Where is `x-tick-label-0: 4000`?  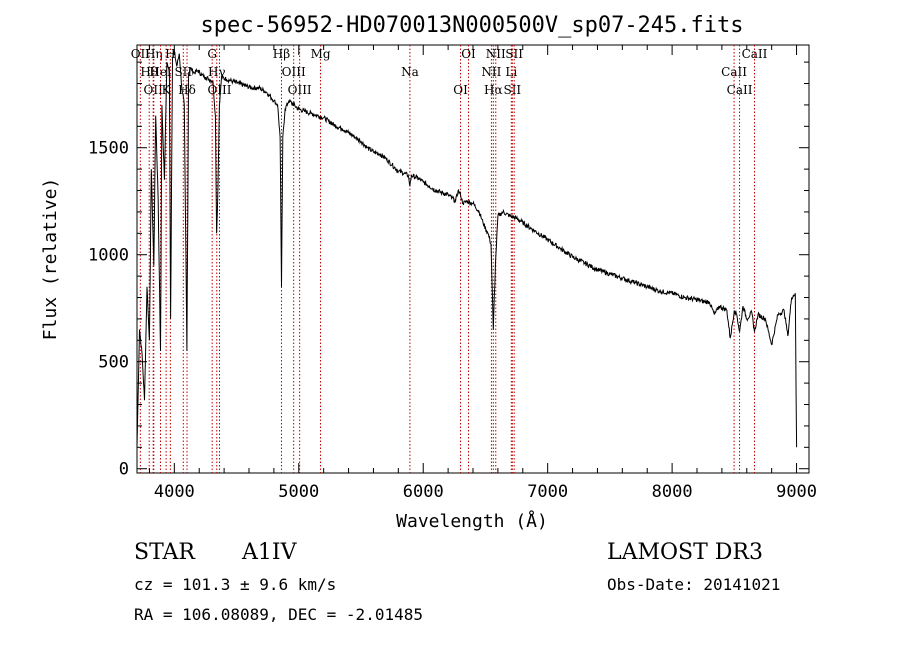
x-tick-label-0: 4000 is located at coordinates (174, 492).